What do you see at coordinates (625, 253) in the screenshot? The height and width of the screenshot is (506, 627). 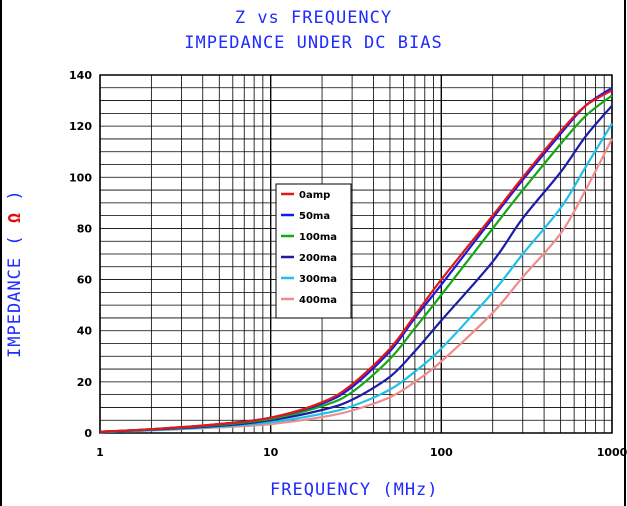 I see `frame-right-border` at bounding box center [625, 253].